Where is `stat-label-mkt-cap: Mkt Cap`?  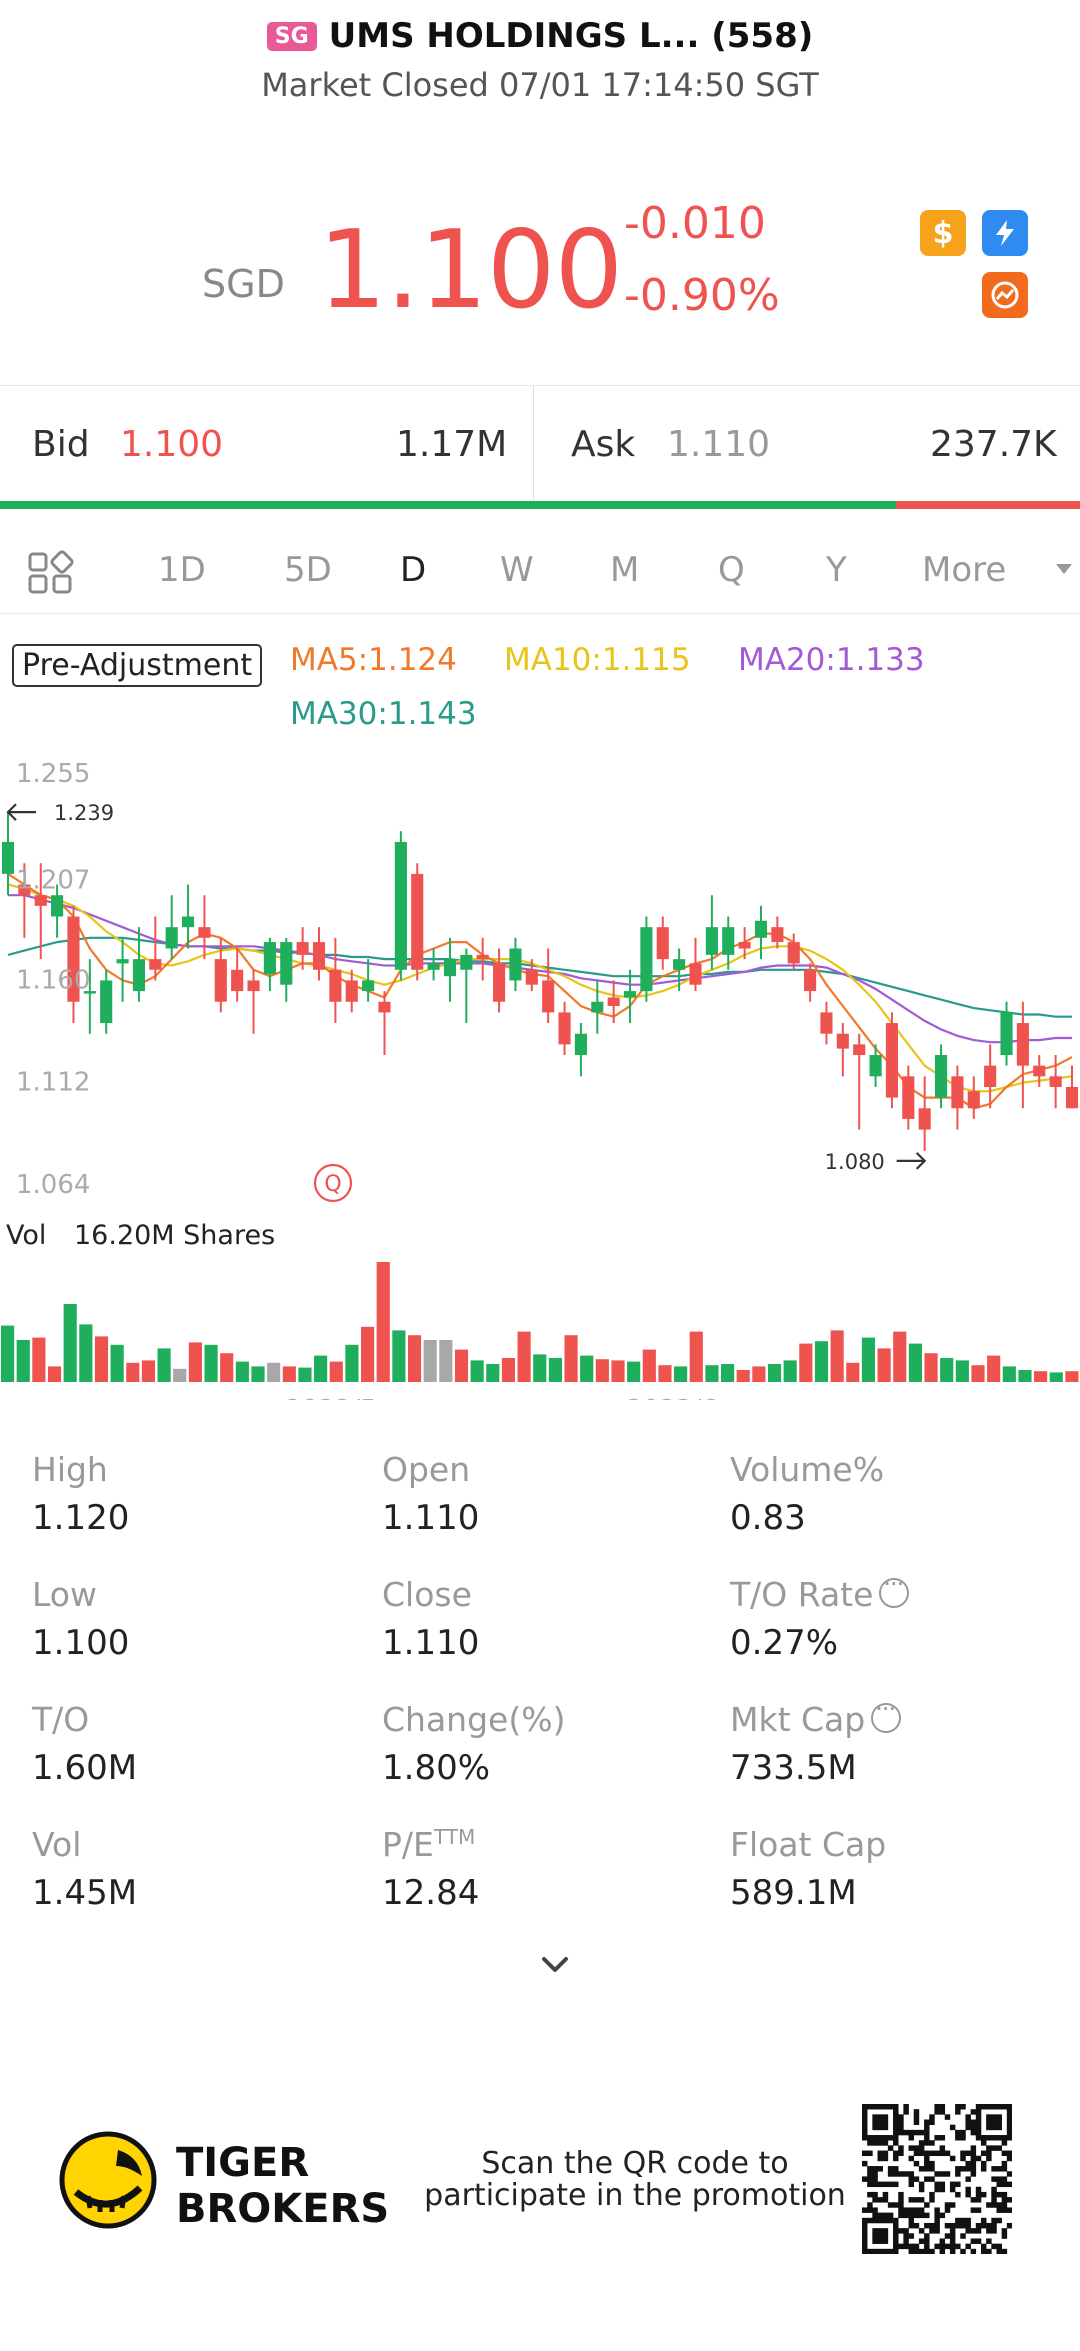 stat-label-mkt-cap: Mkt Cap is located at coordinates (816, 1717).